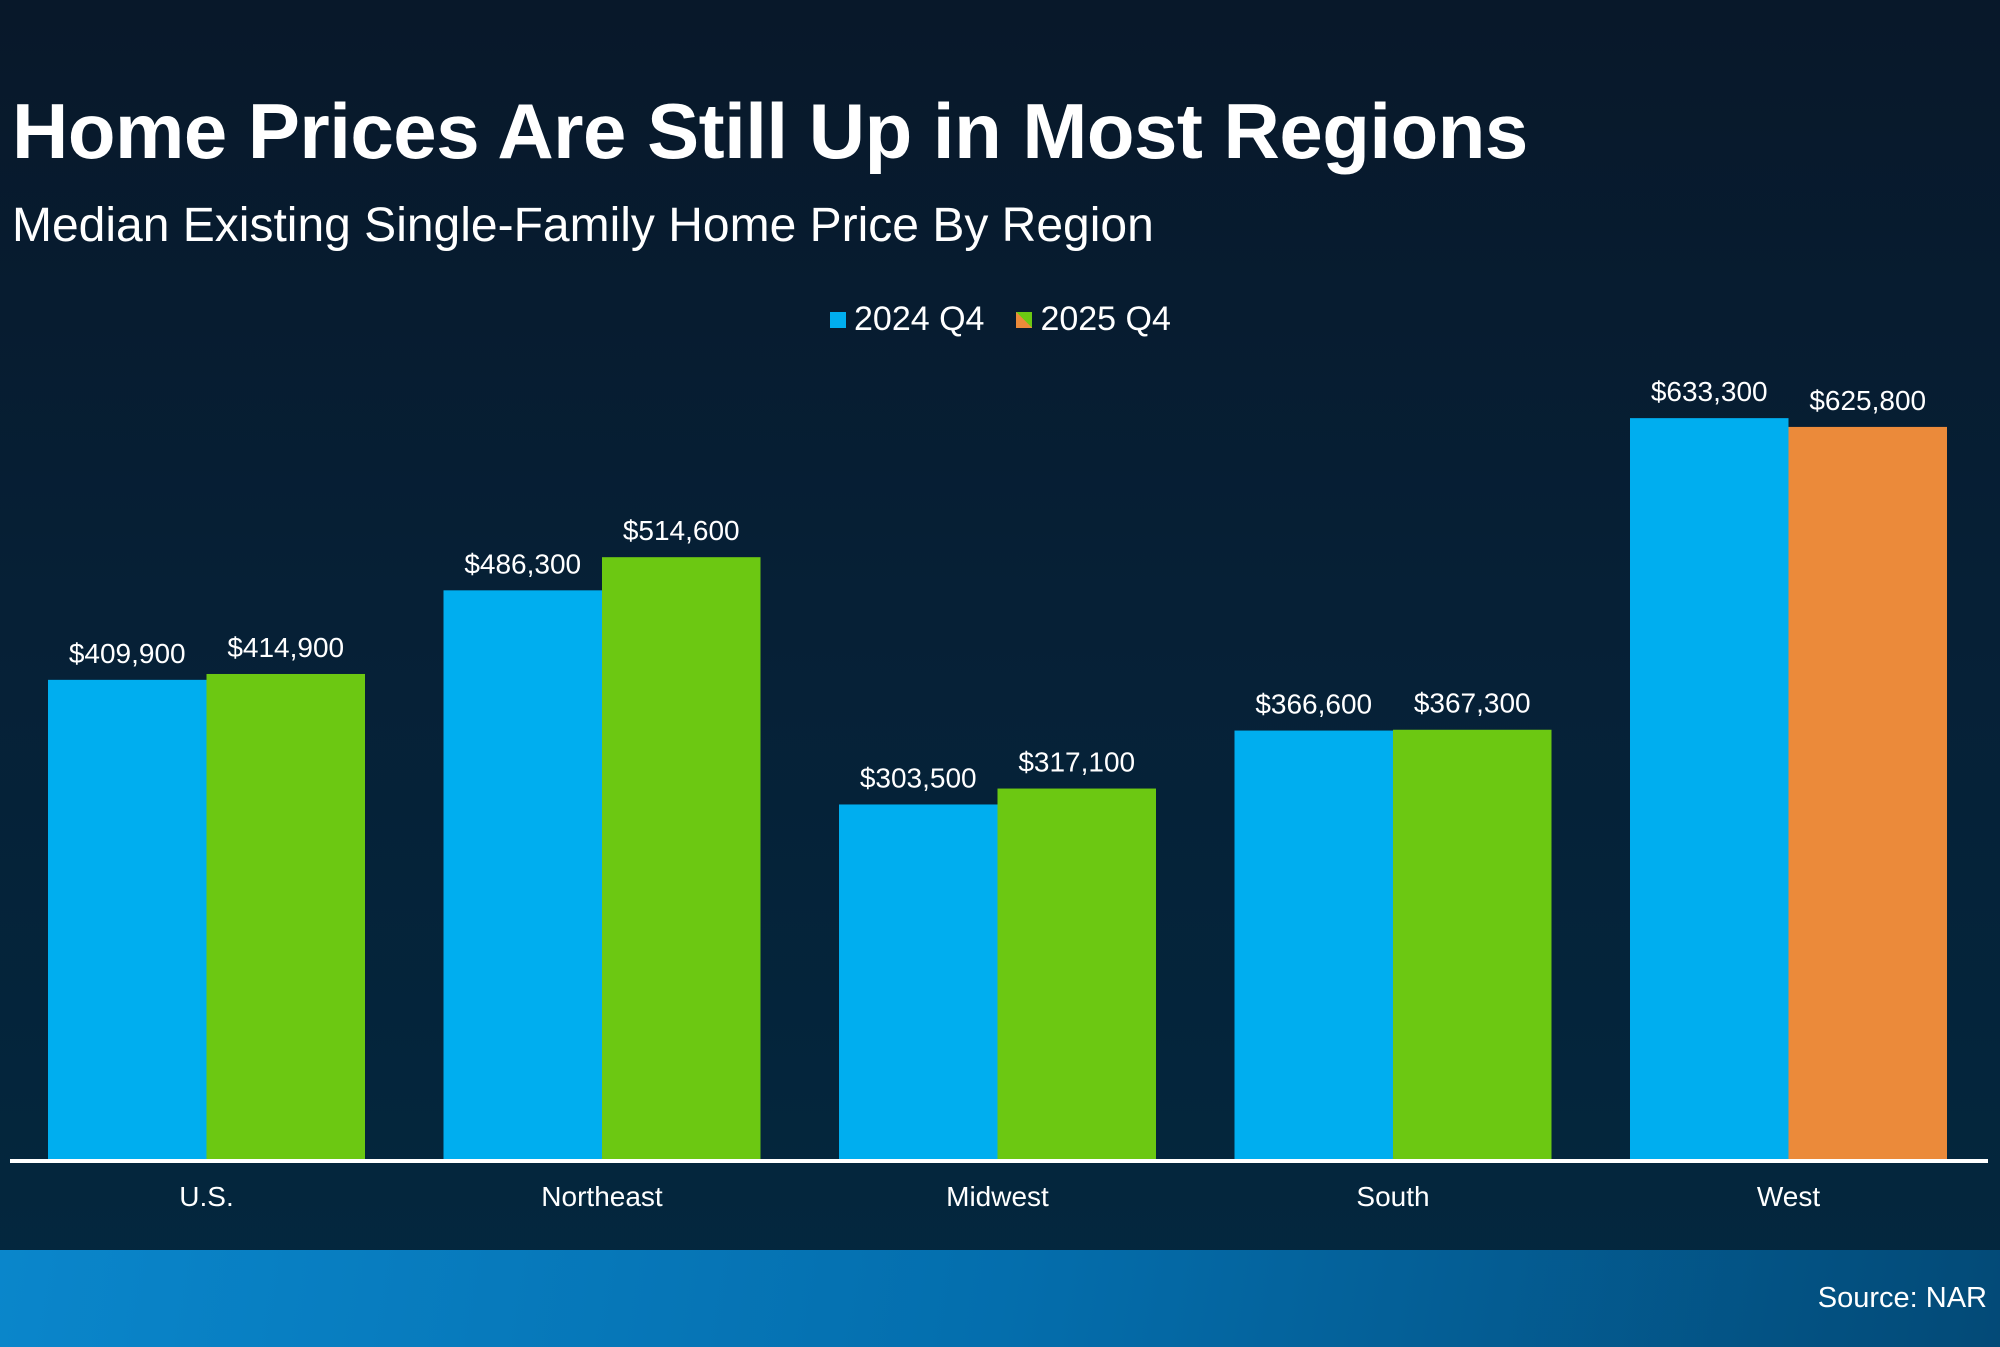 This screenshot has width=2000, height=1347. What do you see at coordinates (1313, 704) in the screenshot?
I see `data-label: $366,600` at bounding box center [1313, 704].